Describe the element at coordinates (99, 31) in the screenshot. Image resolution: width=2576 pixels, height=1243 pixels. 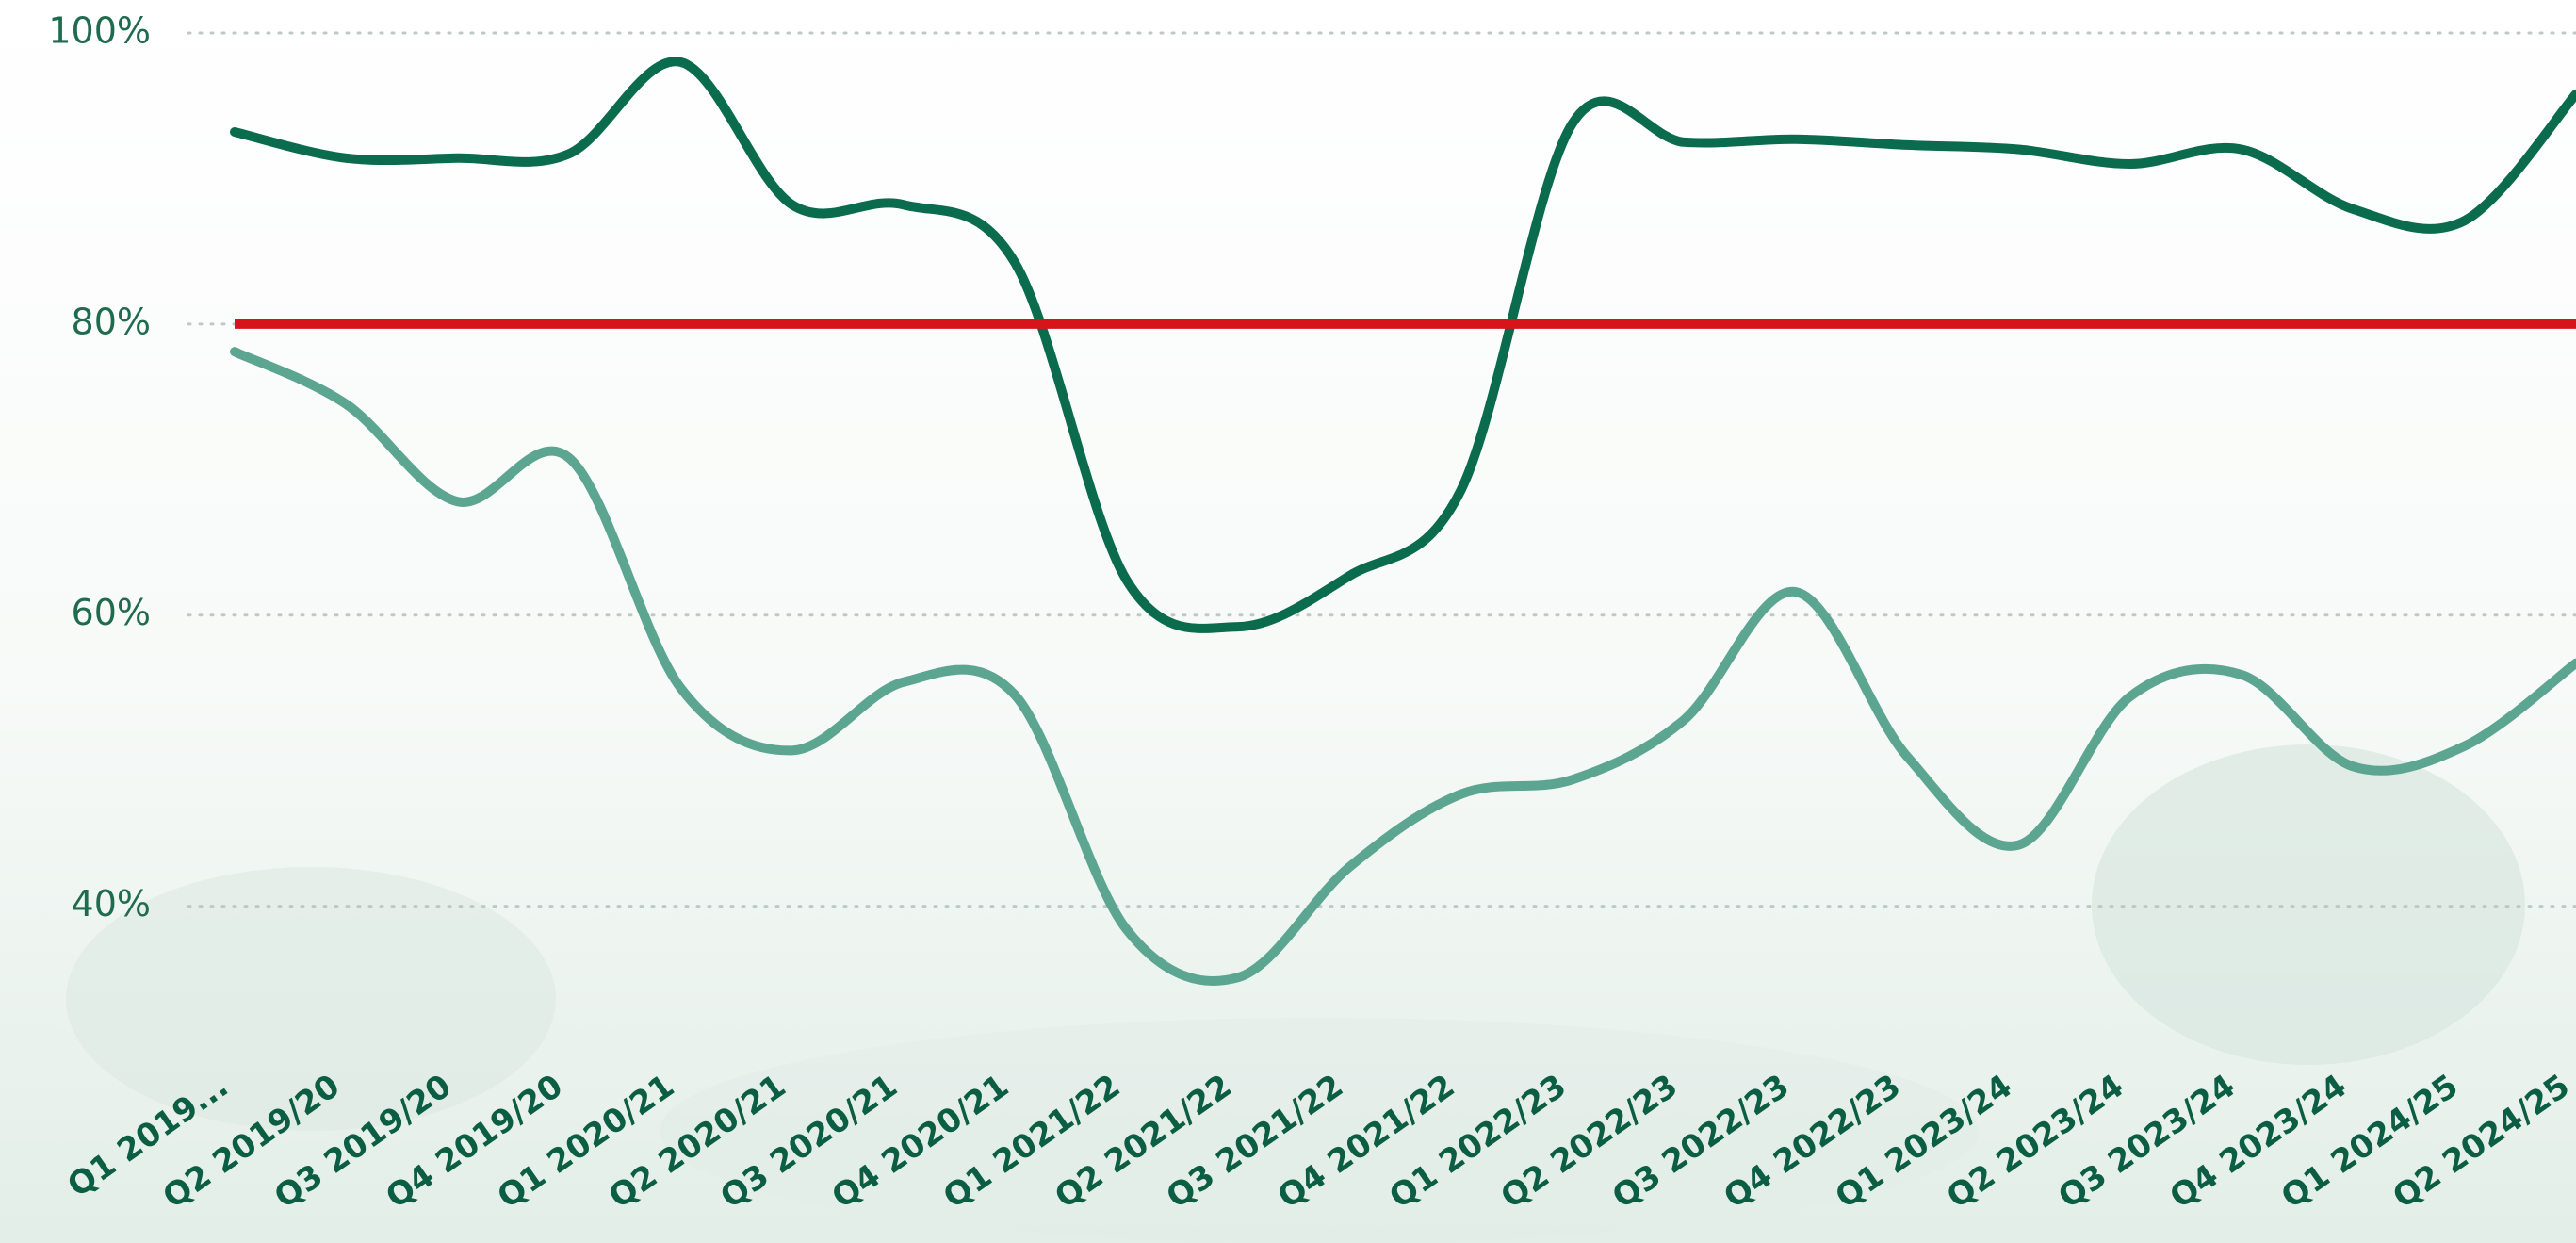
I see `y-tick-label: 100%` at that location.